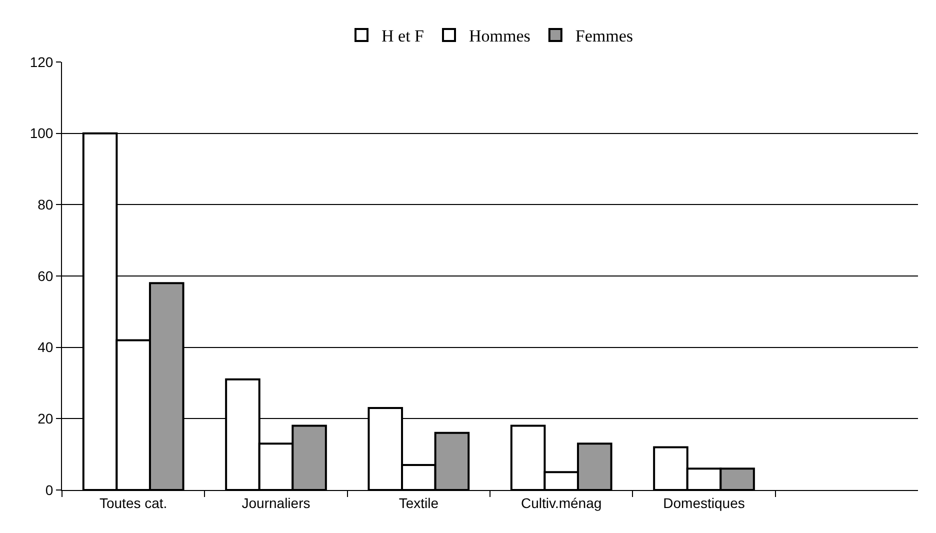 The image size is (936, 533). What do you see at coordinates (604, 36) in the screenshot?
I see `legend-label: Femmes` at bounding box center [604, 36].